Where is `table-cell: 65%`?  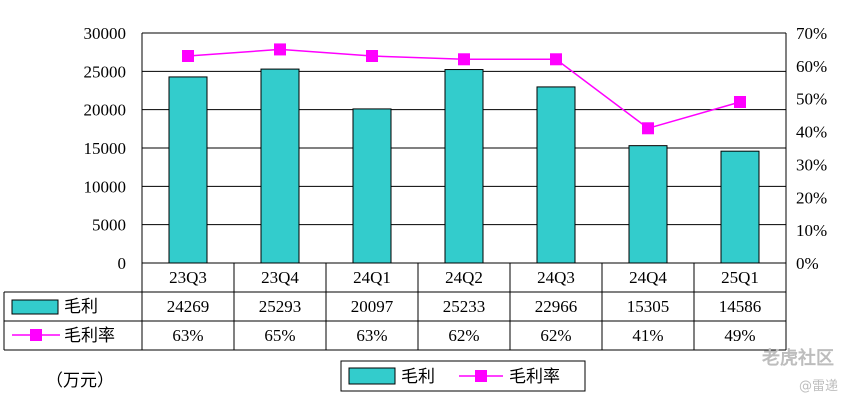 table-cell: 65% is located at coordinates (279, 335).